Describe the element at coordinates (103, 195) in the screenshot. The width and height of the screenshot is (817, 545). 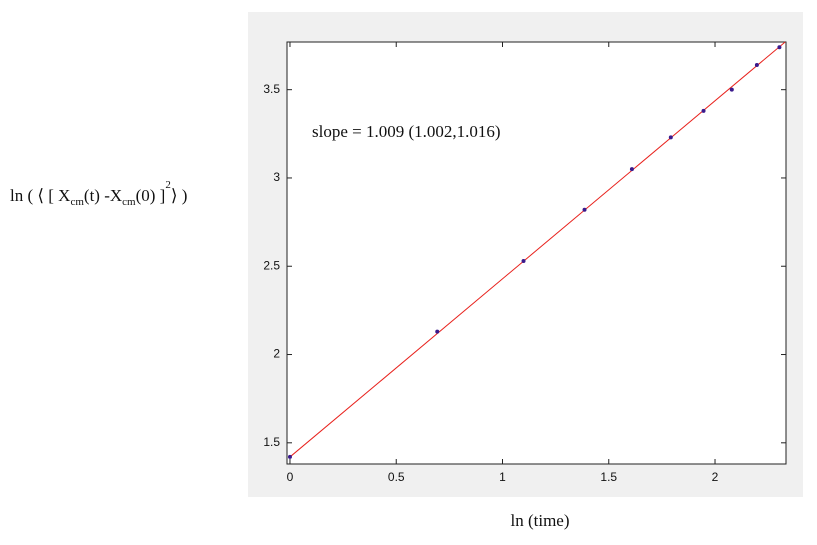
I see `y-label-part: (t) -X` at that location.